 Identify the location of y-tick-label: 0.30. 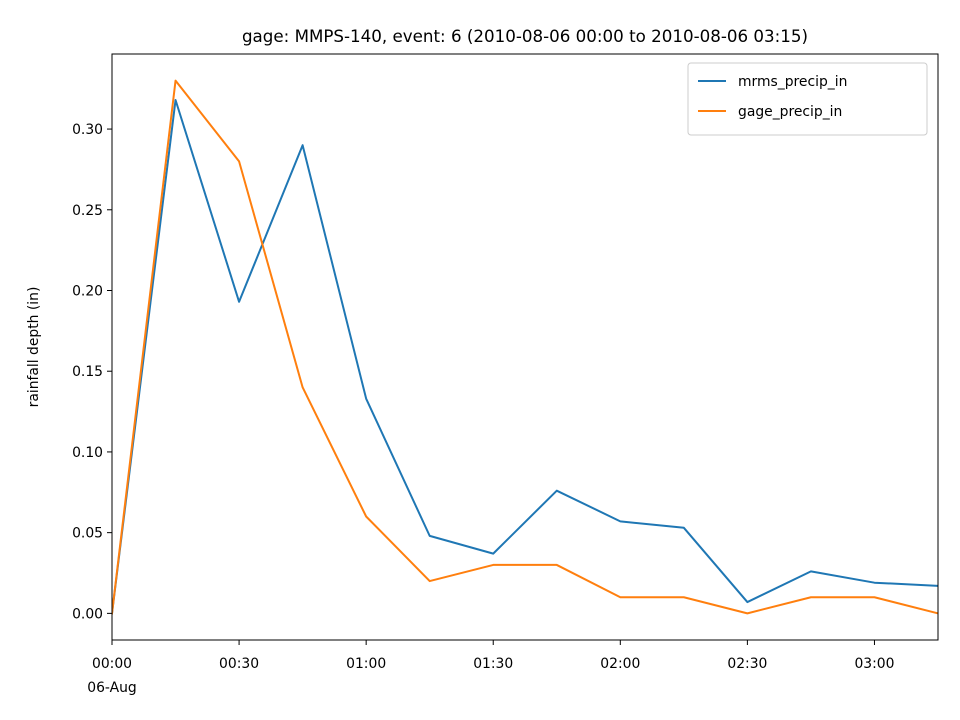
(87, 130).